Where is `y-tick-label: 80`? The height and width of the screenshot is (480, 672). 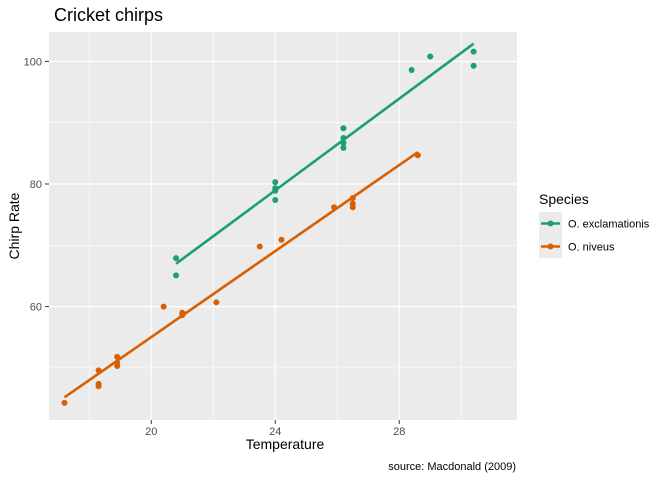 y-tick-label: 80 is located at coordinates (36, 185).